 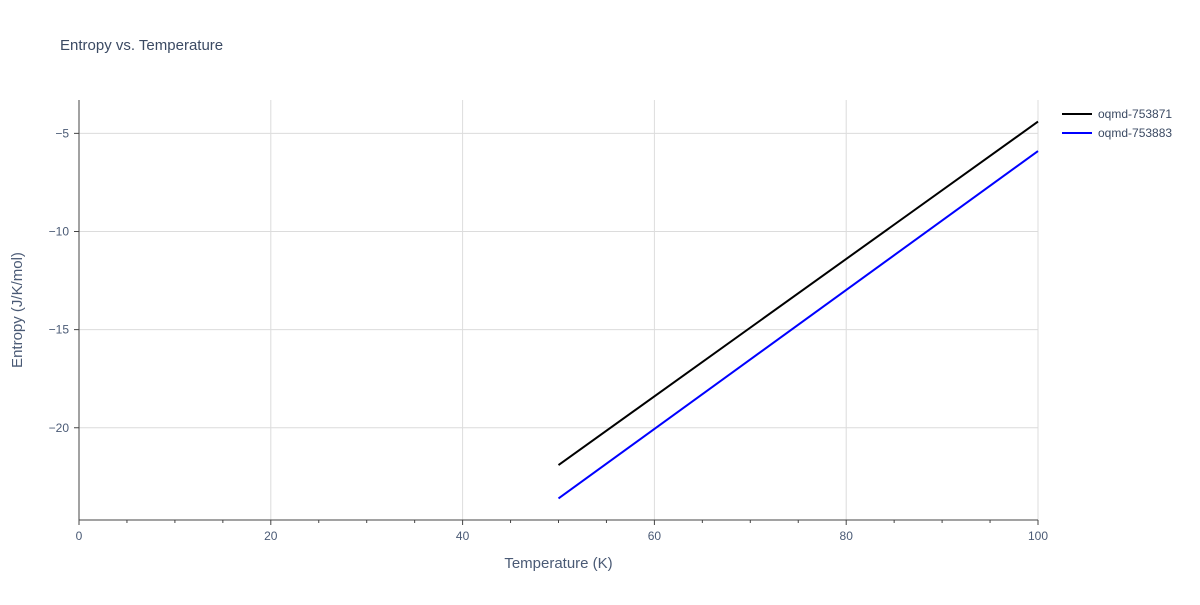 What do you see at coordinates (271, 536) in the screenshot?
I see `x-tick-label: 20` at bounding box center [271, 536].